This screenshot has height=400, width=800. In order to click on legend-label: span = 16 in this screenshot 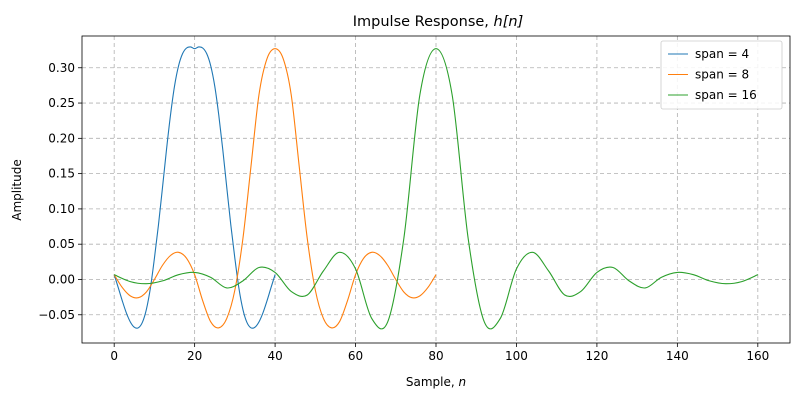, I will do `click(726, 95)`.